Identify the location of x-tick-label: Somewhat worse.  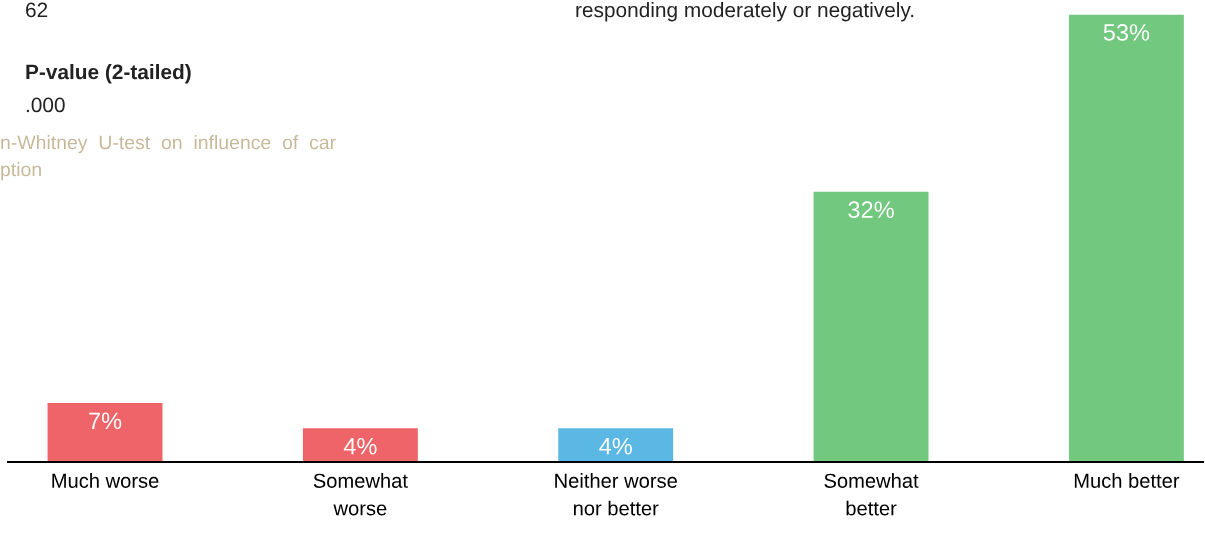
(360, 494).